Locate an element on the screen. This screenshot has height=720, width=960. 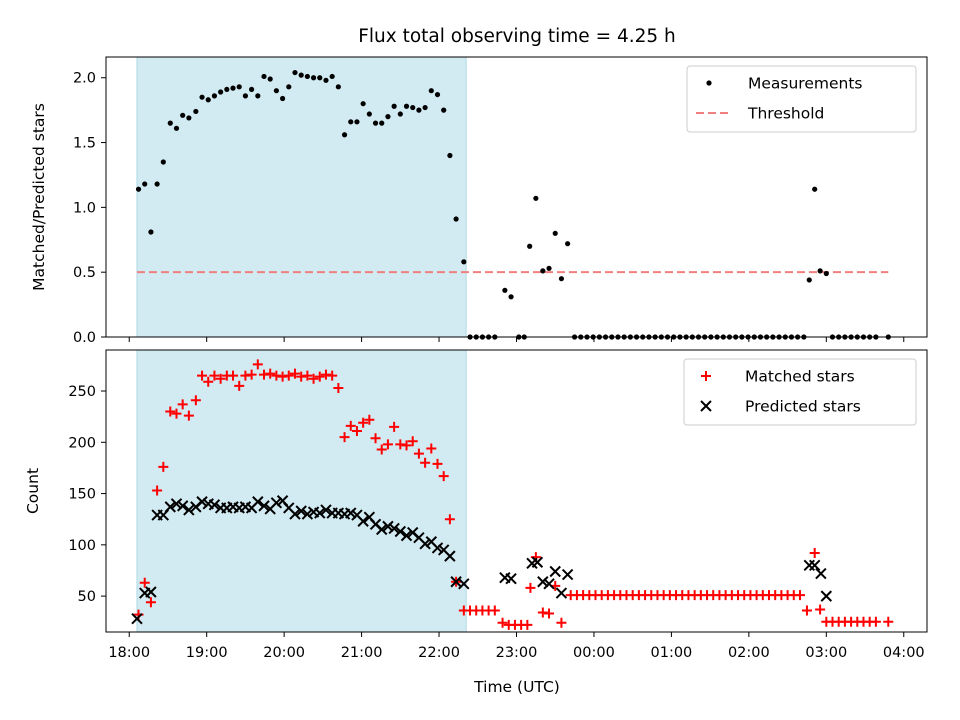
x-tick-label: 18:00 is located at coordinates (129, 653).